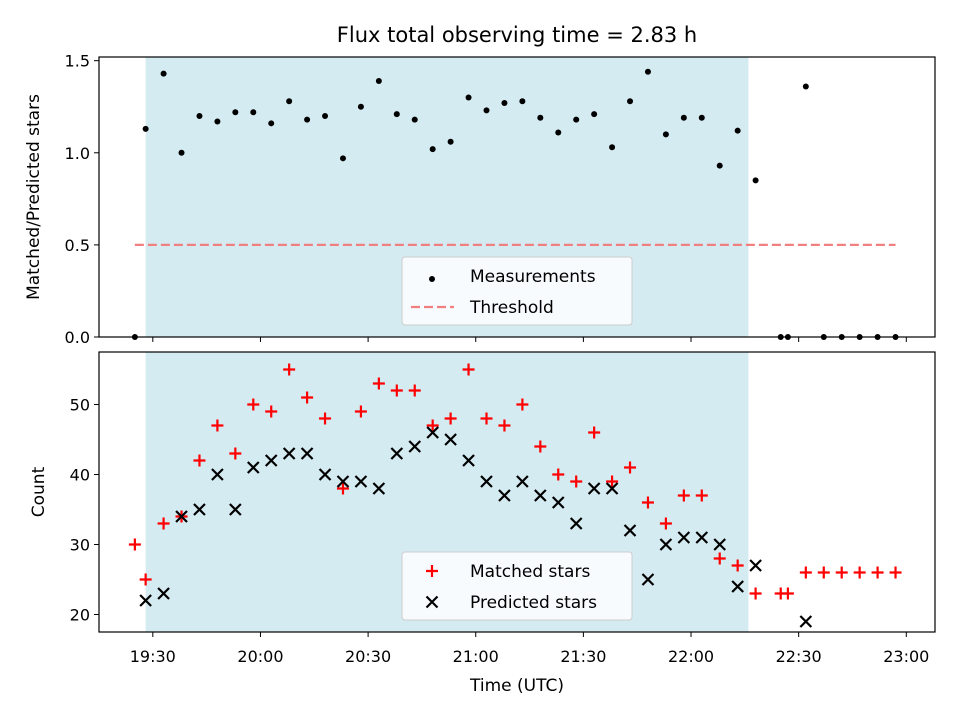 The width and height of the screenshot is (960, 724). Describe the element at coordinates (511, 308) in the screenshot. I see `legend-threshold-label: Threshold` at that location.